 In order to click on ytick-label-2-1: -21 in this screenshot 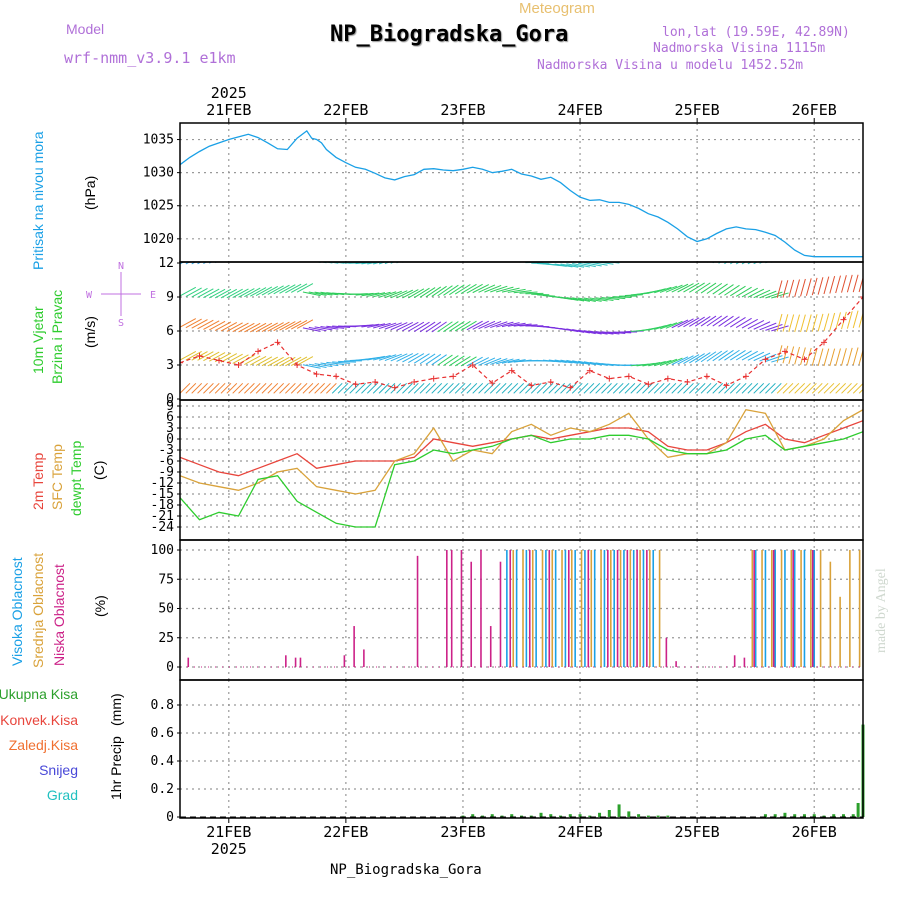, I will do `click(162, 516)`.